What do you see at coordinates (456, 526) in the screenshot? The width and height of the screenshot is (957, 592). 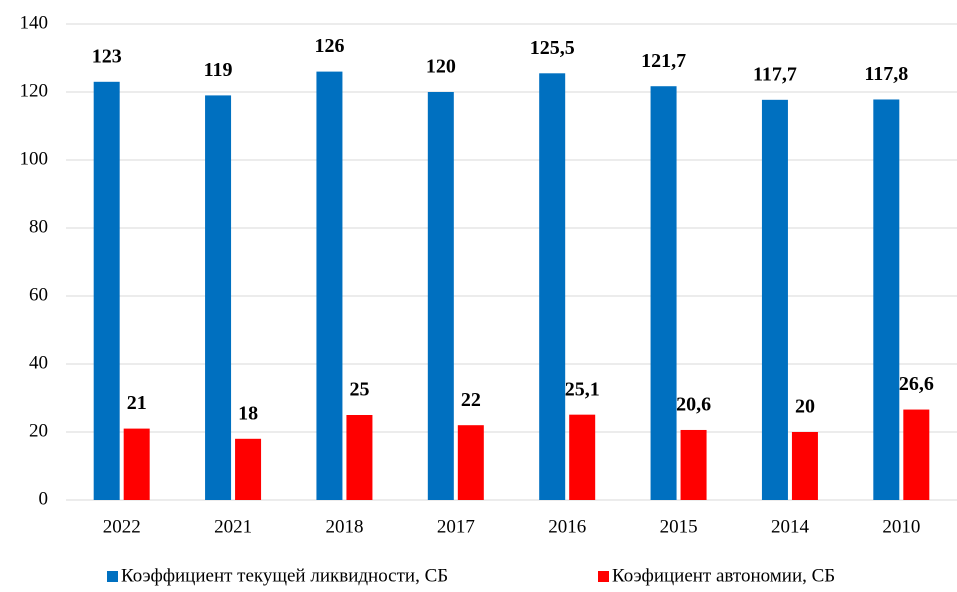 I see `x-tick-label: 2017` at bounding box center [456, 526].